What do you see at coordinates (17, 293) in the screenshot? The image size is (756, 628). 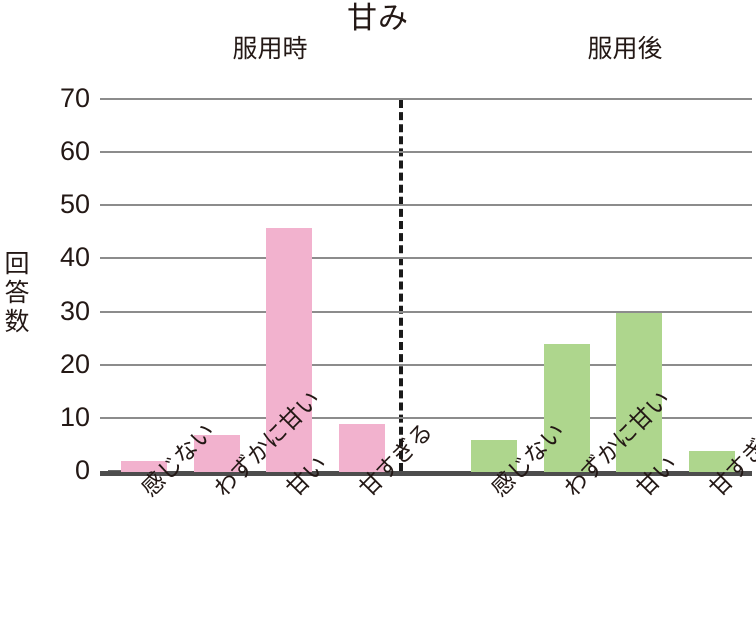 I see `y-axis-title: 回答数` at bounding box center [17, 293].